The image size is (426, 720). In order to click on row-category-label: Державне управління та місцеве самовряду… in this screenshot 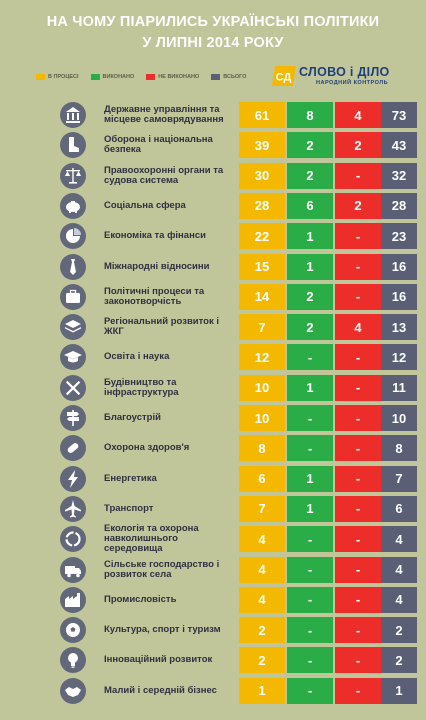, I will do `click(164, 114)`.